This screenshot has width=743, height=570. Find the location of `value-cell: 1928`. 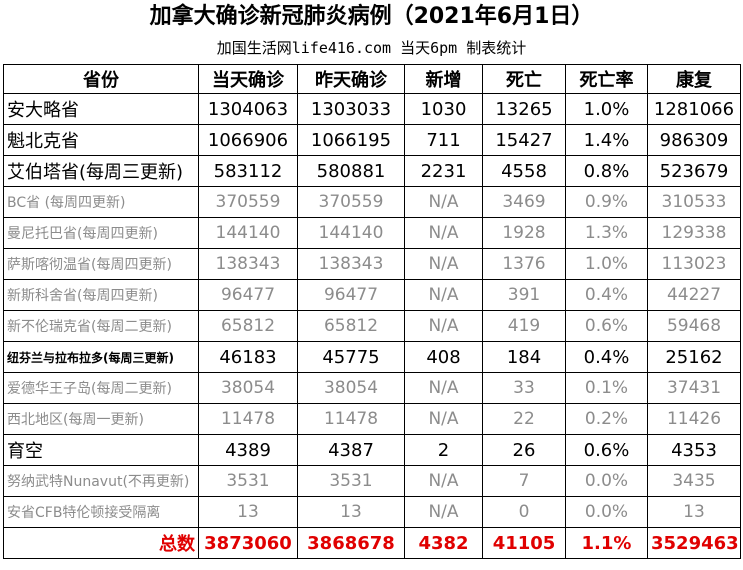

value-cell: 1928 is located at coordinates (524, 233).